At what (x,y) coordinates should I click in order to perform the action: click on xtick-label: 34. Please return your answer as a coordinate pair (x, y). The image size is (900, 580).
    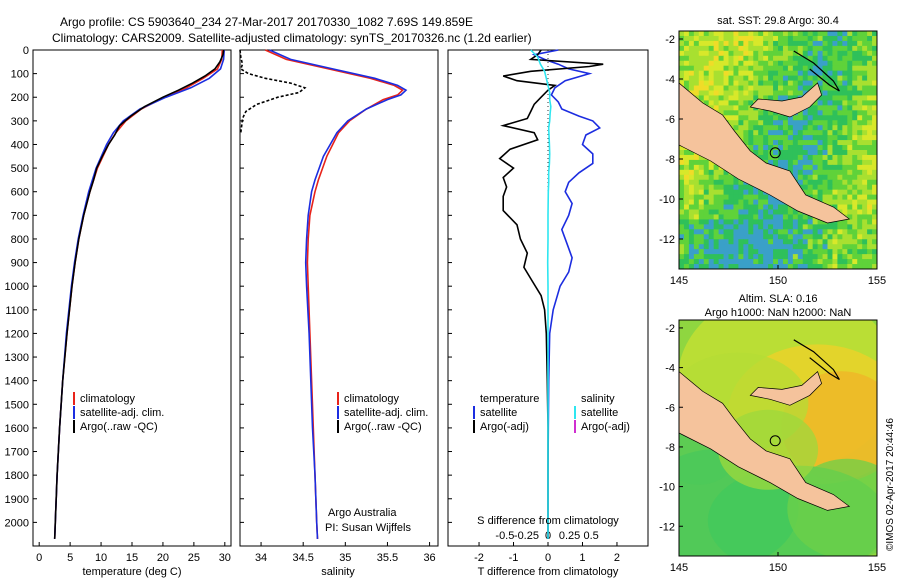
    Looking at the image, I should click on (261, 558).